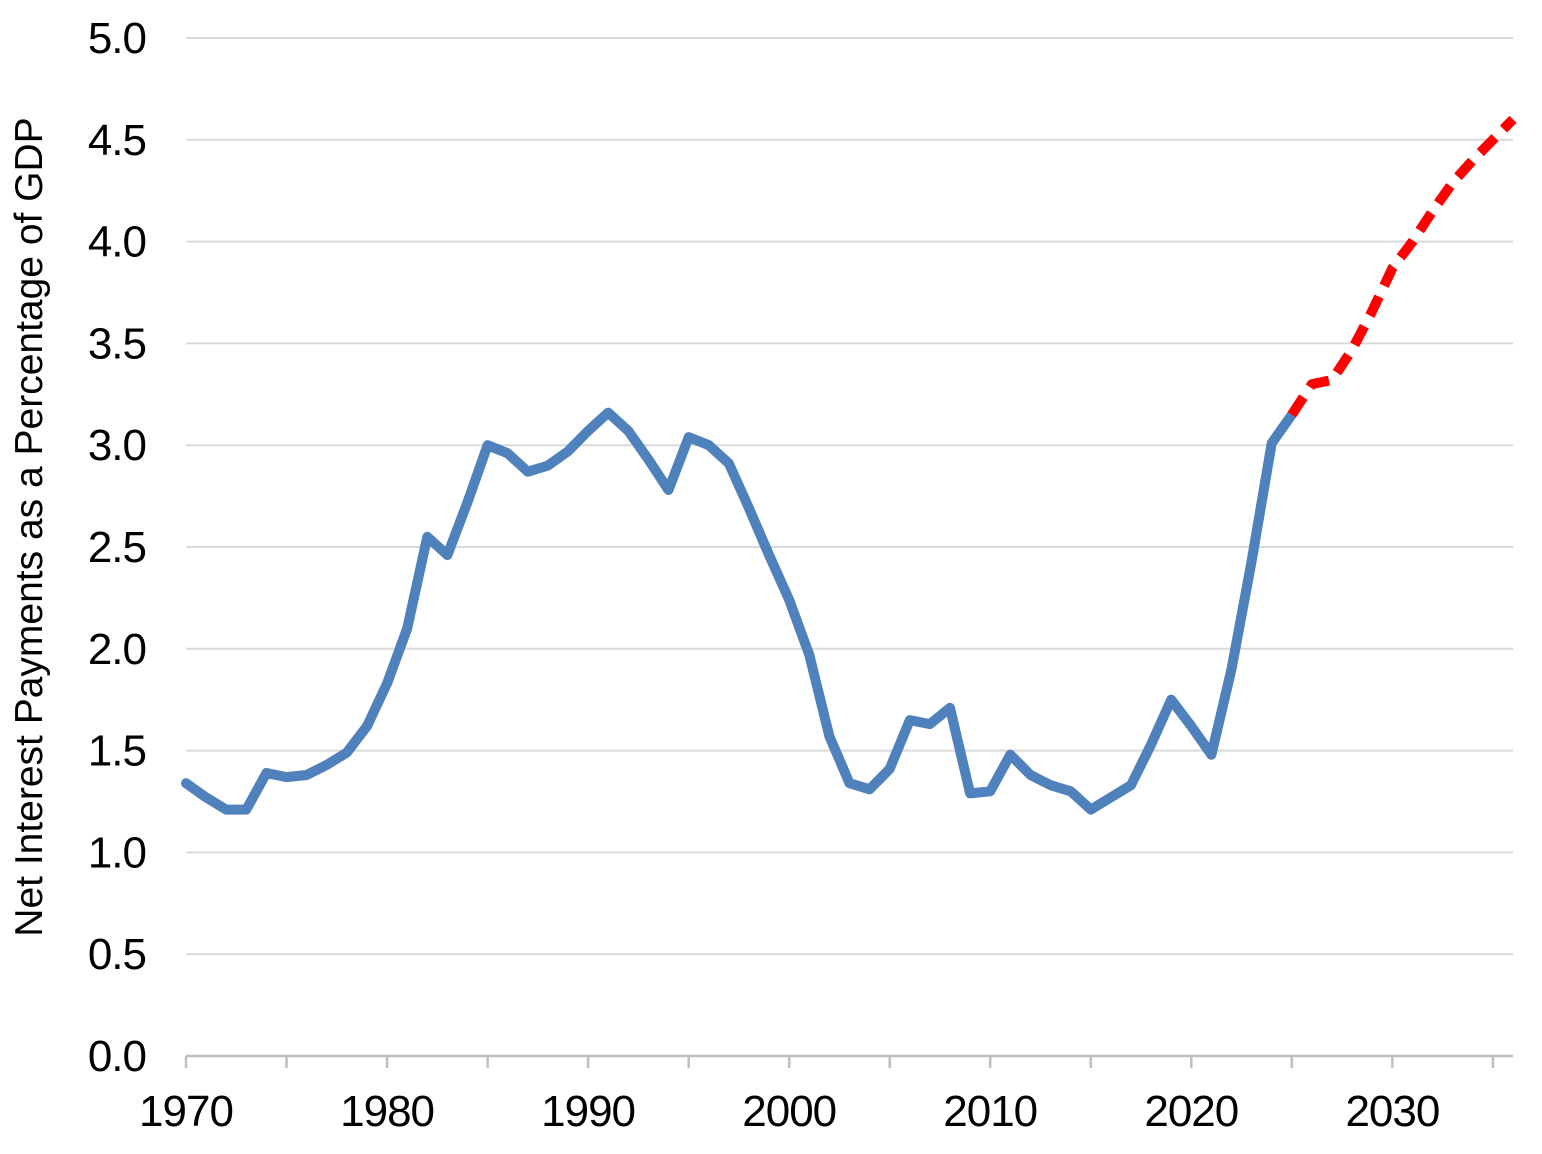 Image resolution: width=1542 pixels, height=1154 pixels. What do you see at coordinates (117, 343) in the screenshot?
I see `y-tick-label-3.5: 3.5` at bounding box center [117, 343].